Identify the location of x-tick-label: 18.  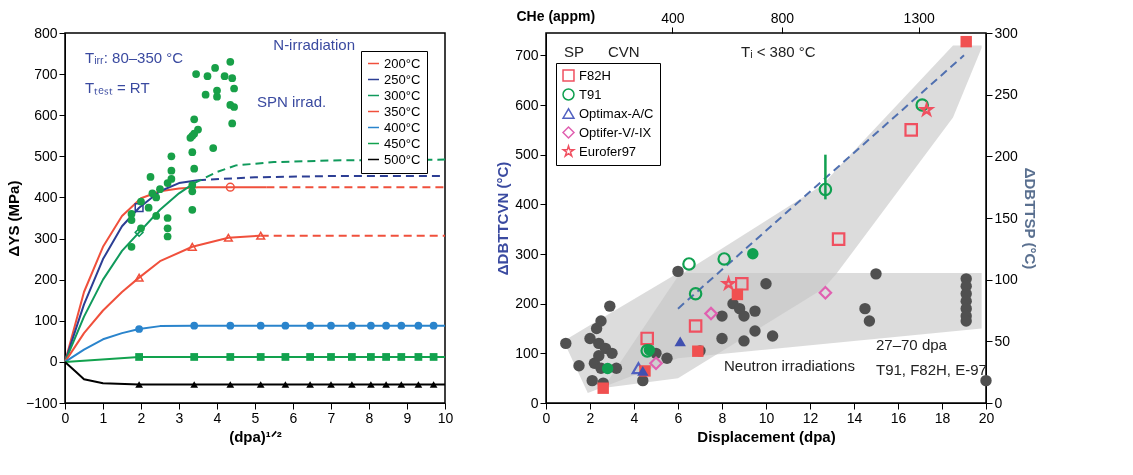
(942, 417).